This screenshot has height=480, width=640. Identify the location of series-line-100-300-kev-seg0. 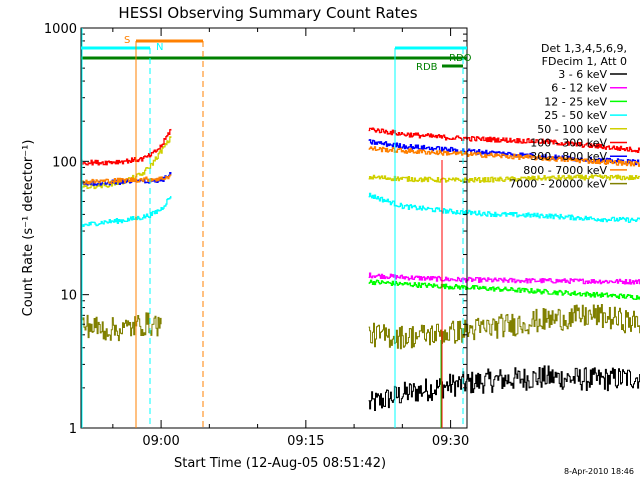
(126, 147).